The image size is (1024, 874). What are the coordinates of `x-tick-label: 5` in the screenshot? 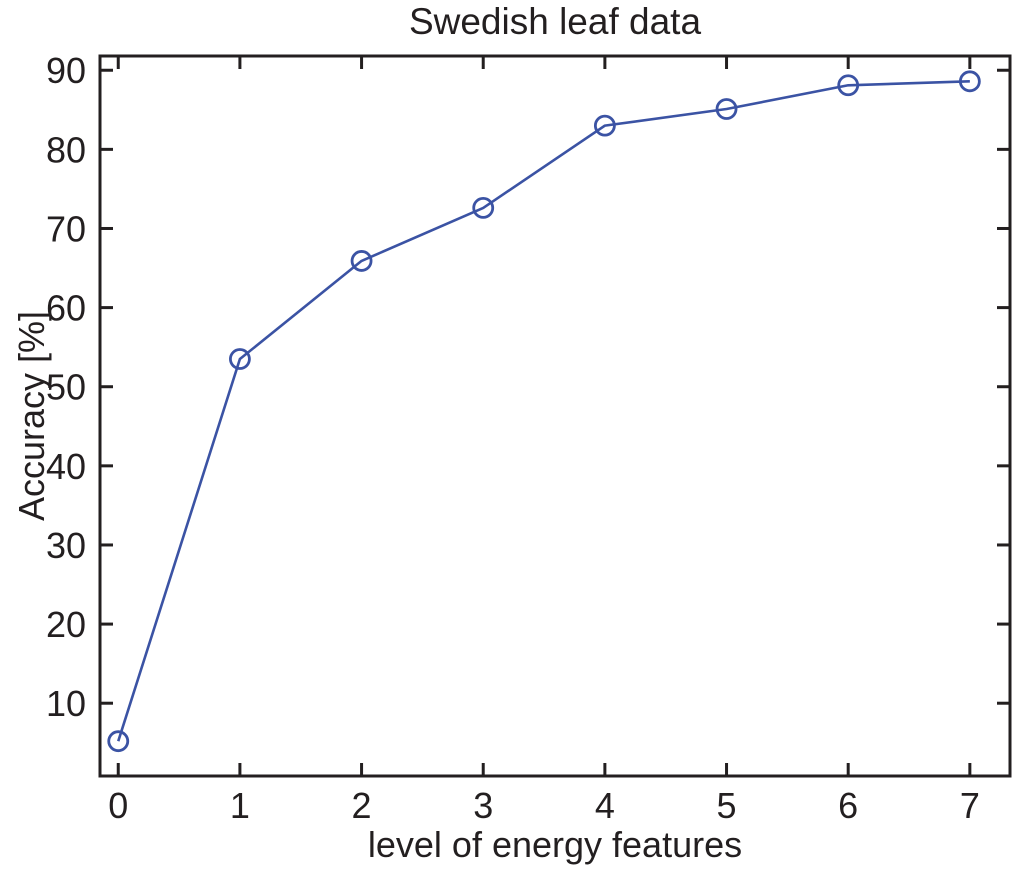 It's located at (727, 805).